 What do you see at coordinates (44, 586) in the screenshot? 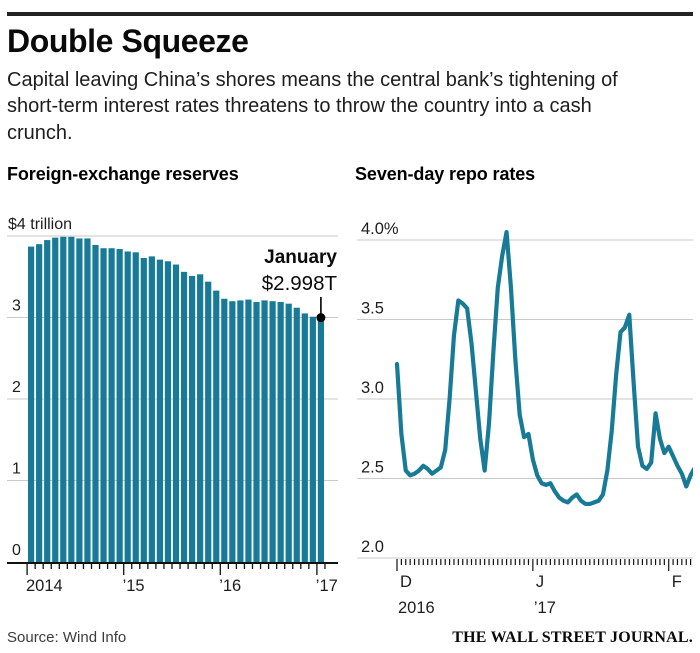
I see `x-tick-label: 2014` at bounding box center [44, 586].